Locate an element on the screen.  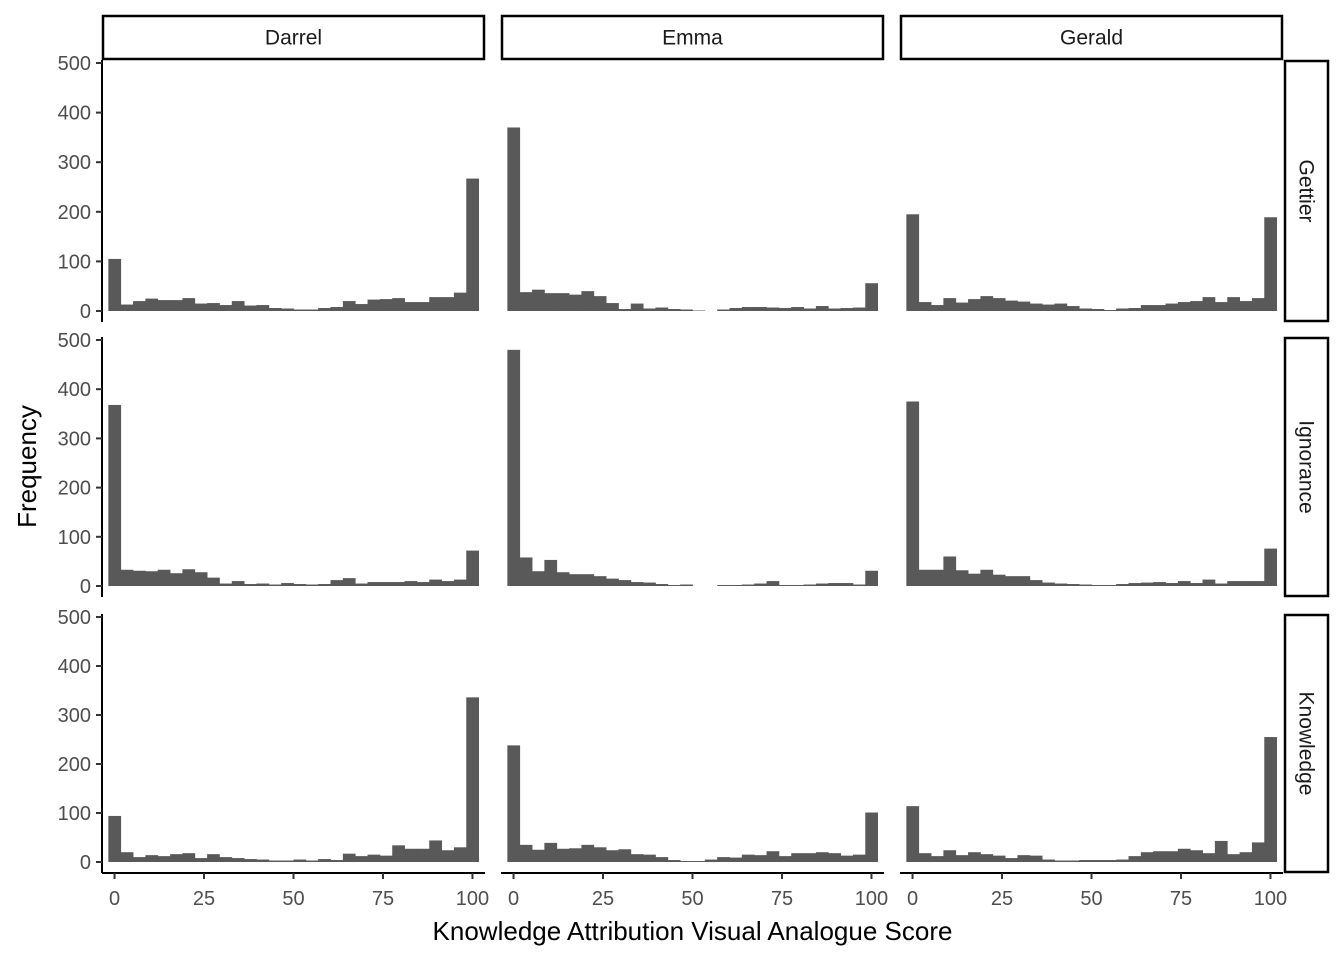
row-strip-ignorance is located at coordinates (1306, 467).